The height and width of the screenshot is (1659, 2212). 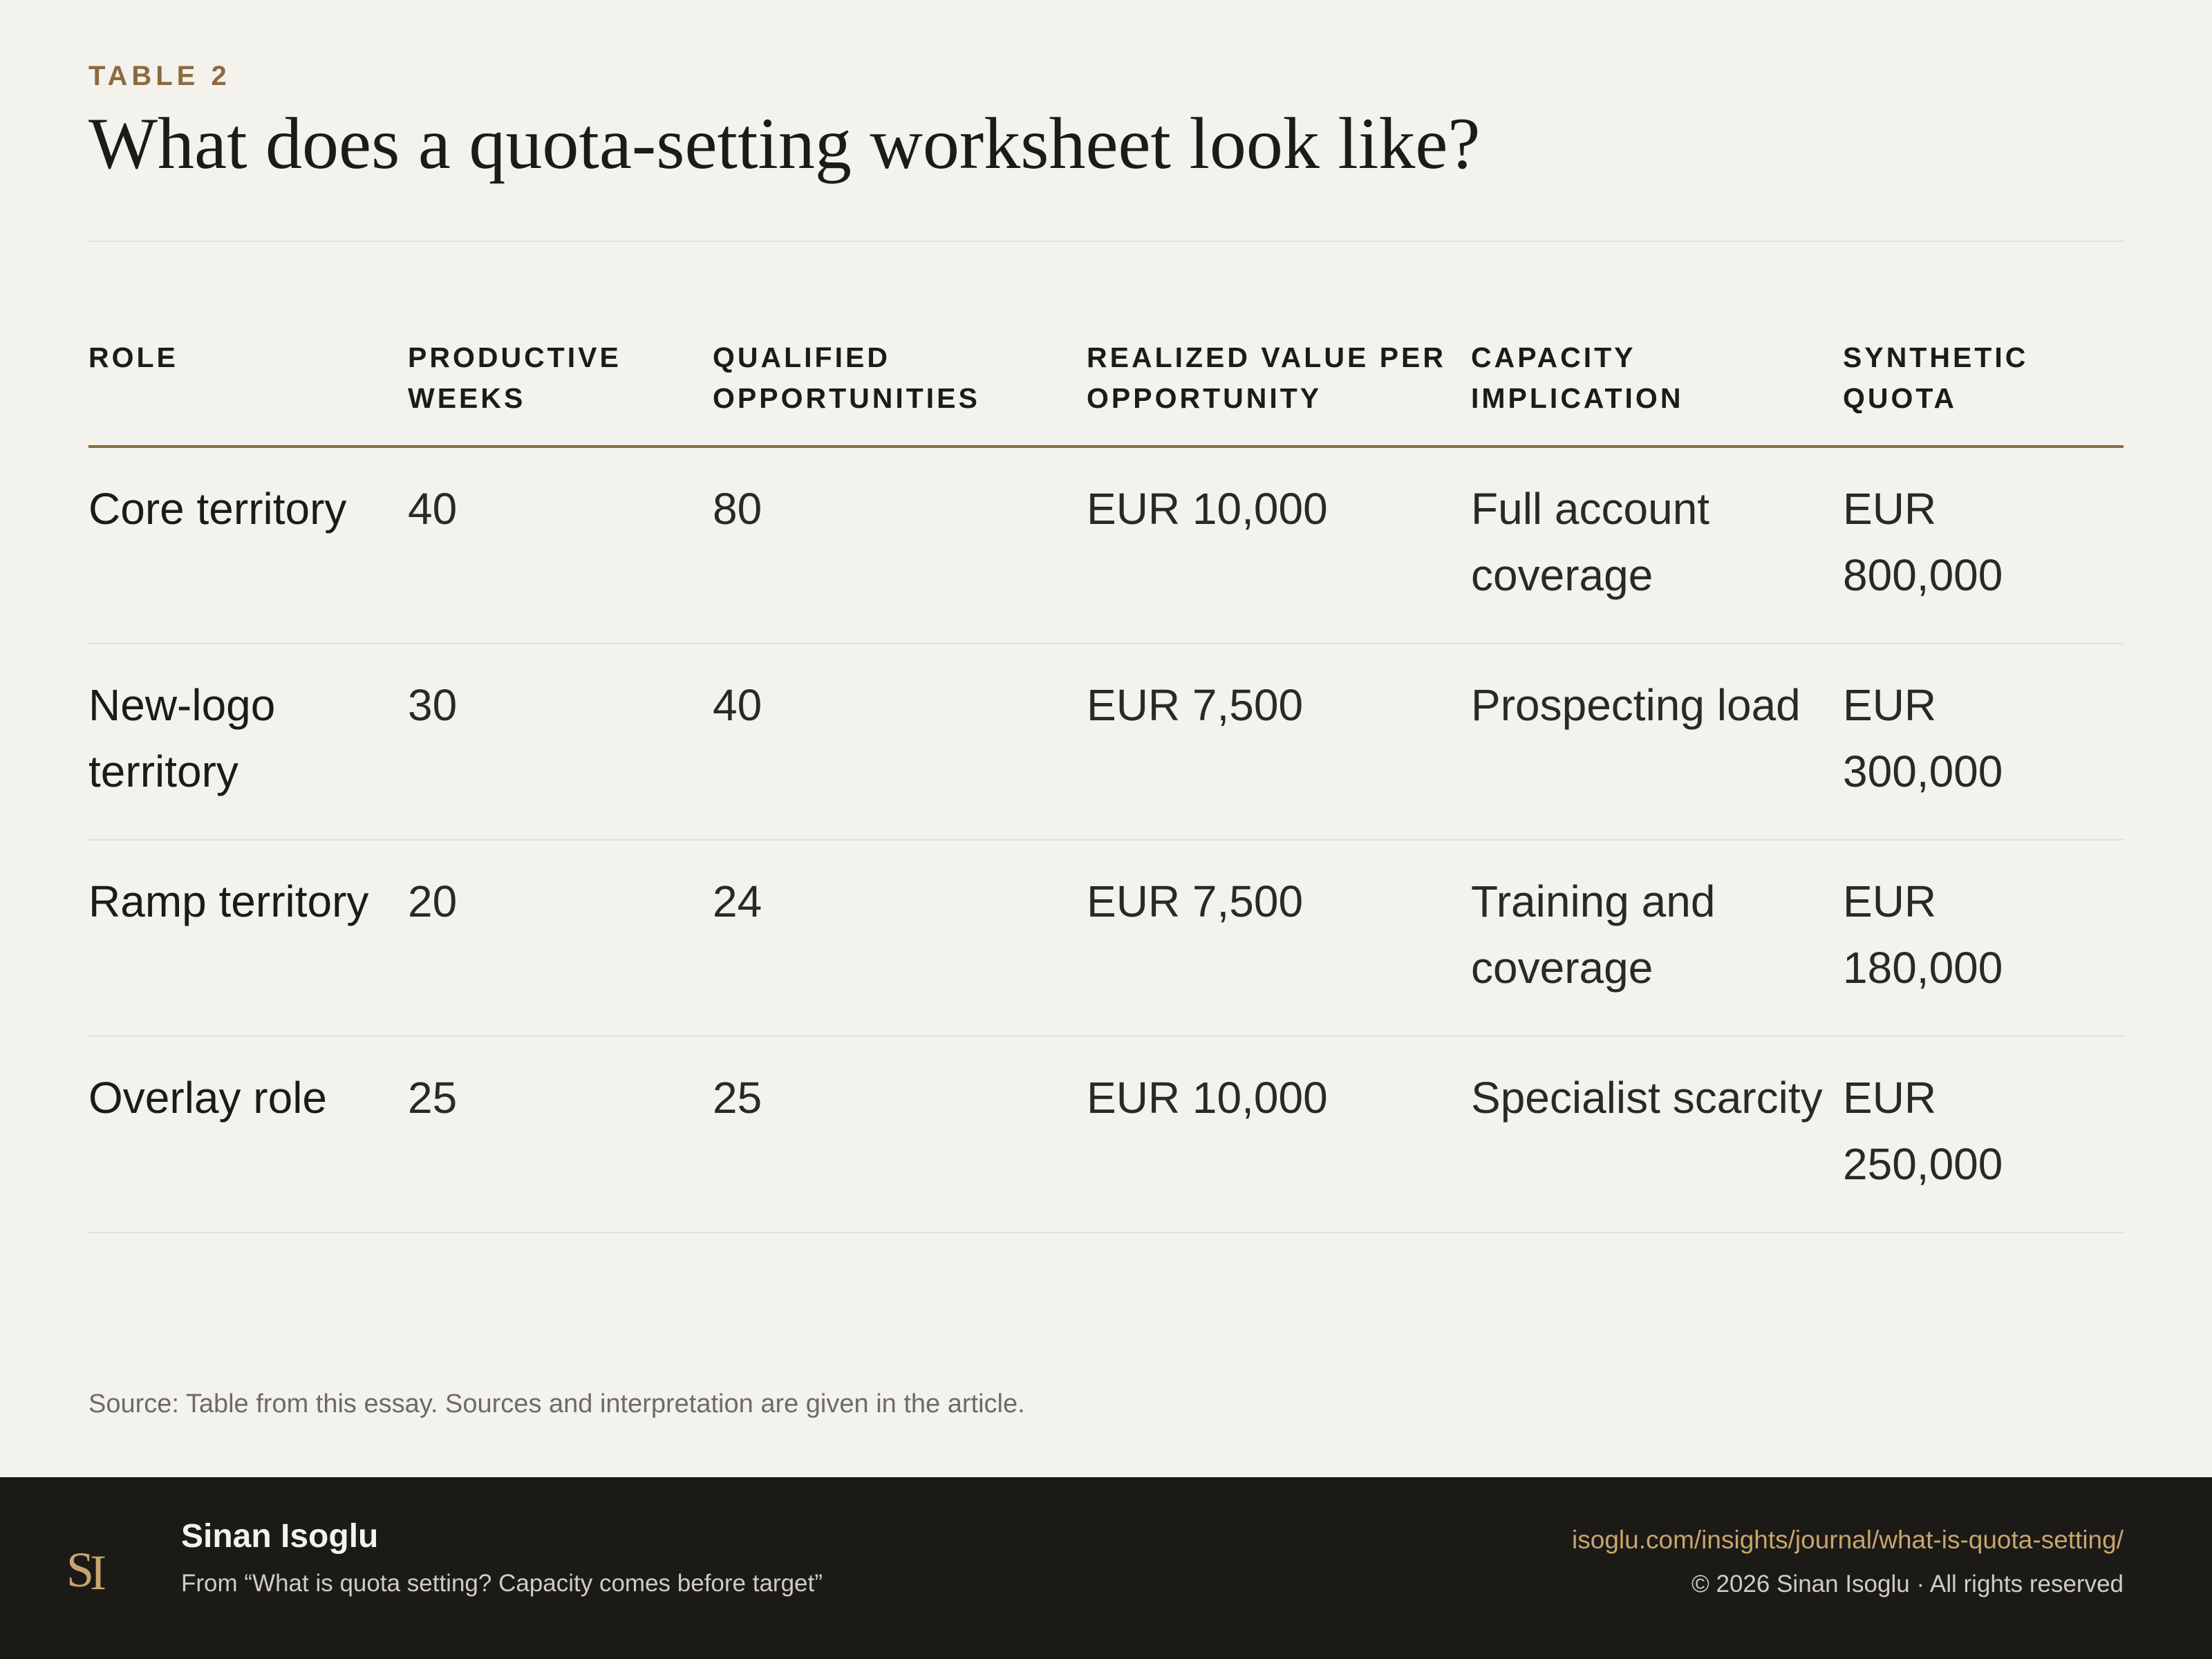 What do you see at coordinates (1106, 242) in the screenshot?
I see `title-divider` at bounding box center [1106, 242].